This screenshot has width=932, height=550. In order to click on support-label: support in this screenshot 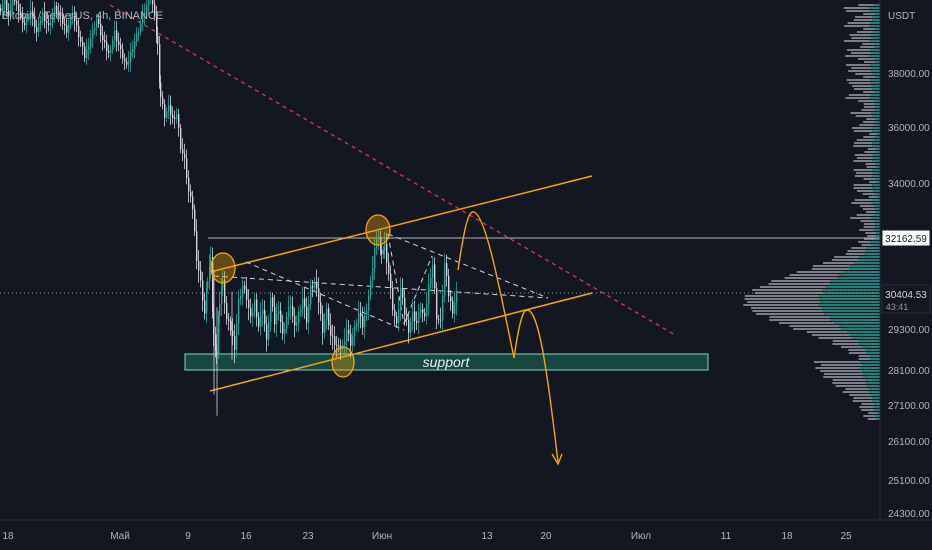, I will do `click(447, 362)`.